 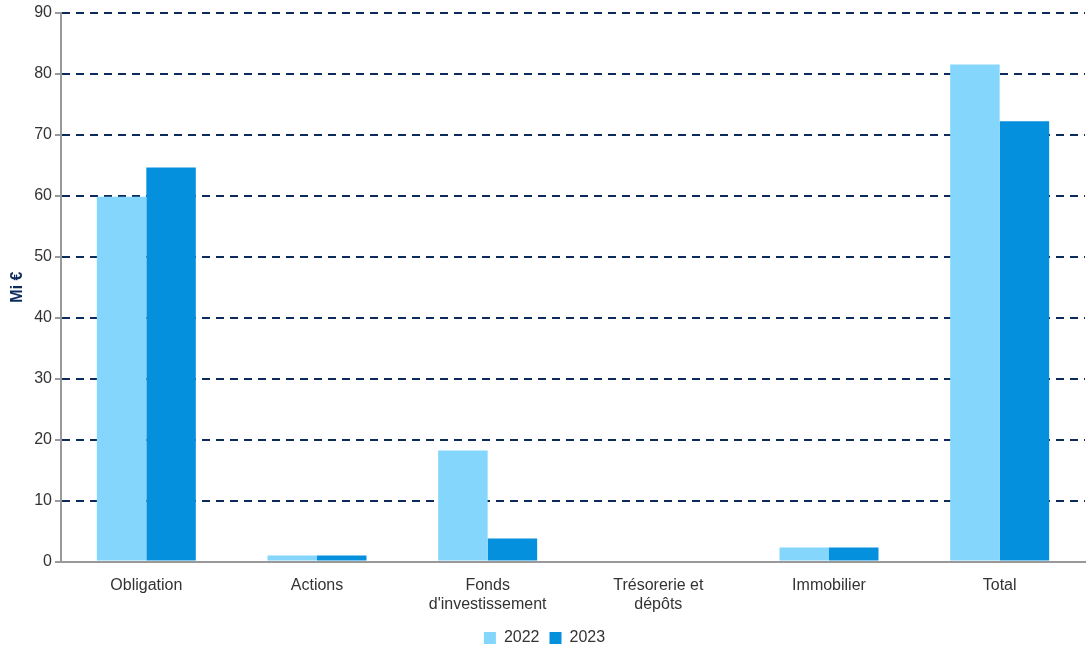 I want to click on legend-label: 2022, so click(x=521, y=637).